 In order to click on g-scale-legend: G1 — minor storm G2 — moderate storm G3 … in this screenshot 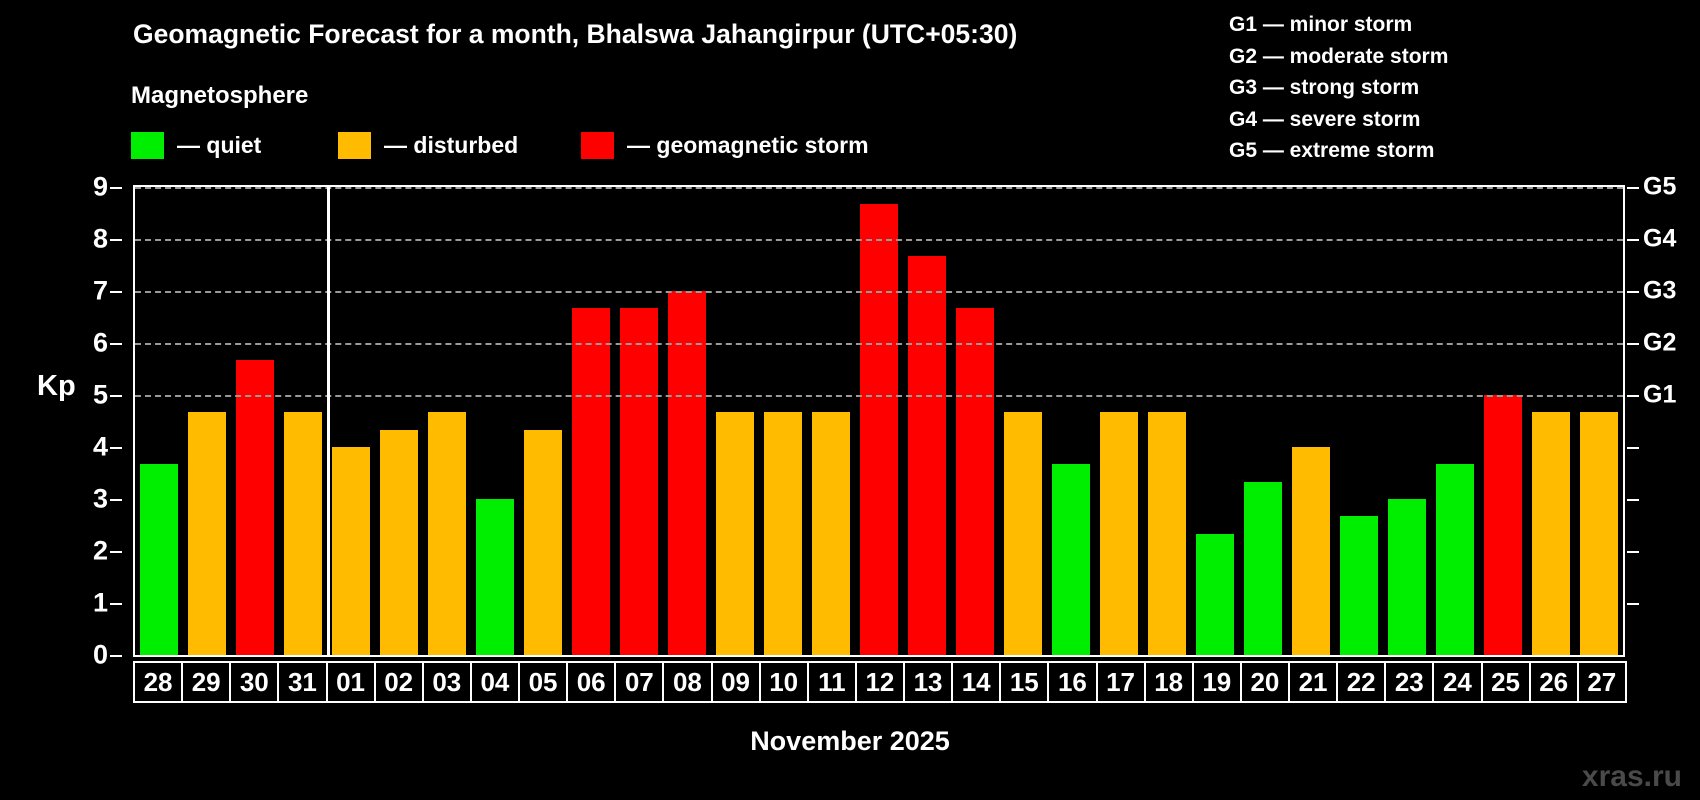, I will do `click(1338, 88)`.